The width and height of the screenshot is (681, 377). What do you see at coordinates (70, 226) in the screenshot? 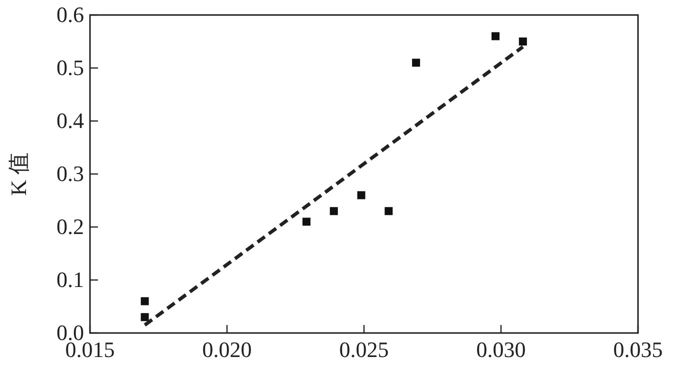
I see `y-tick-label: 0.2` at bounding box center [70, 226].